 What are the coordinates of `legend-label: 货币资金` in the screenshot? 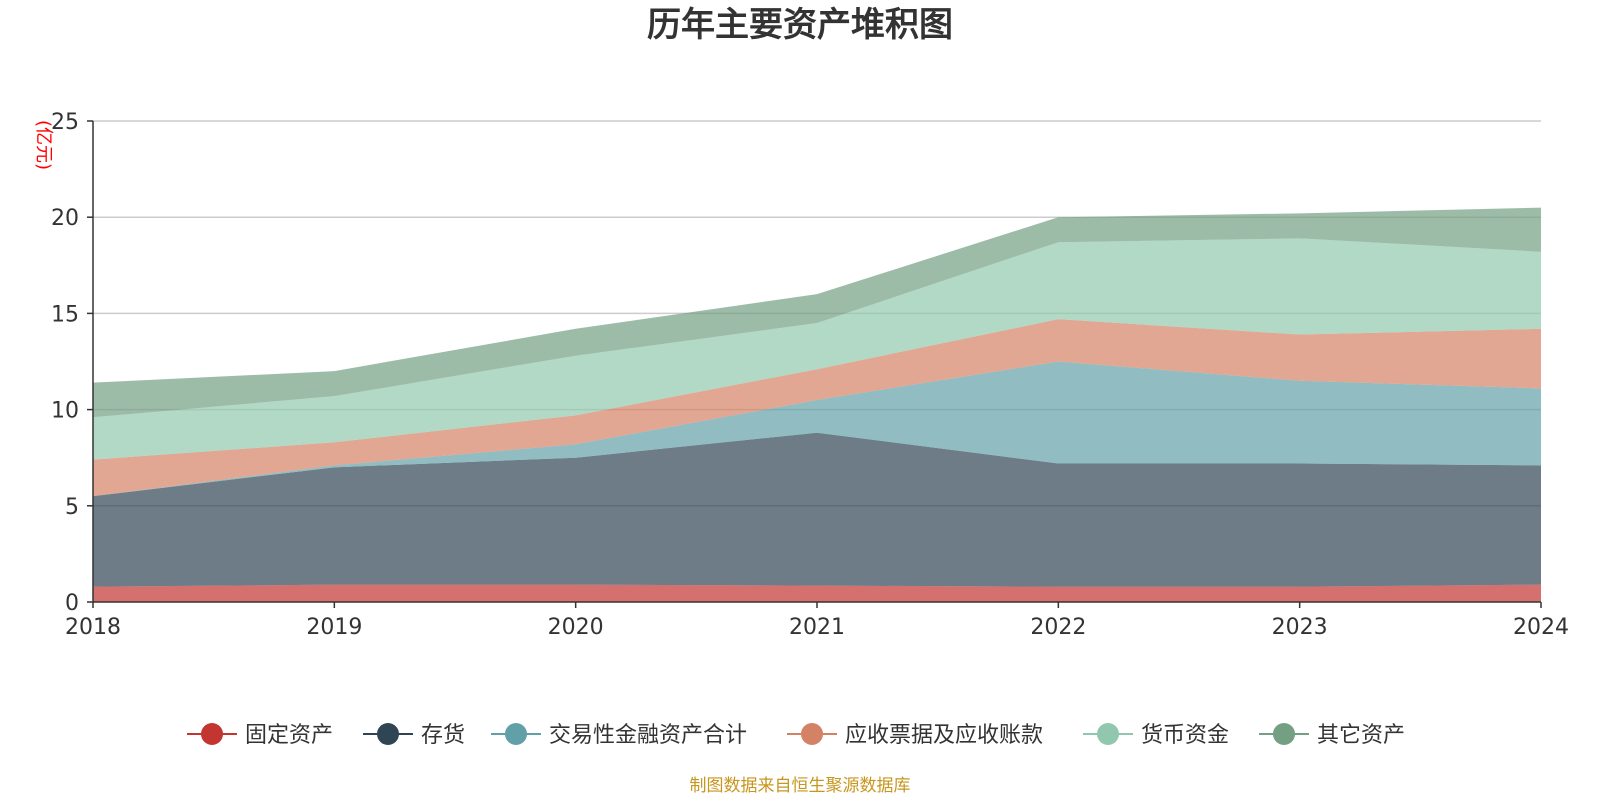 It's located at (1185, 735).